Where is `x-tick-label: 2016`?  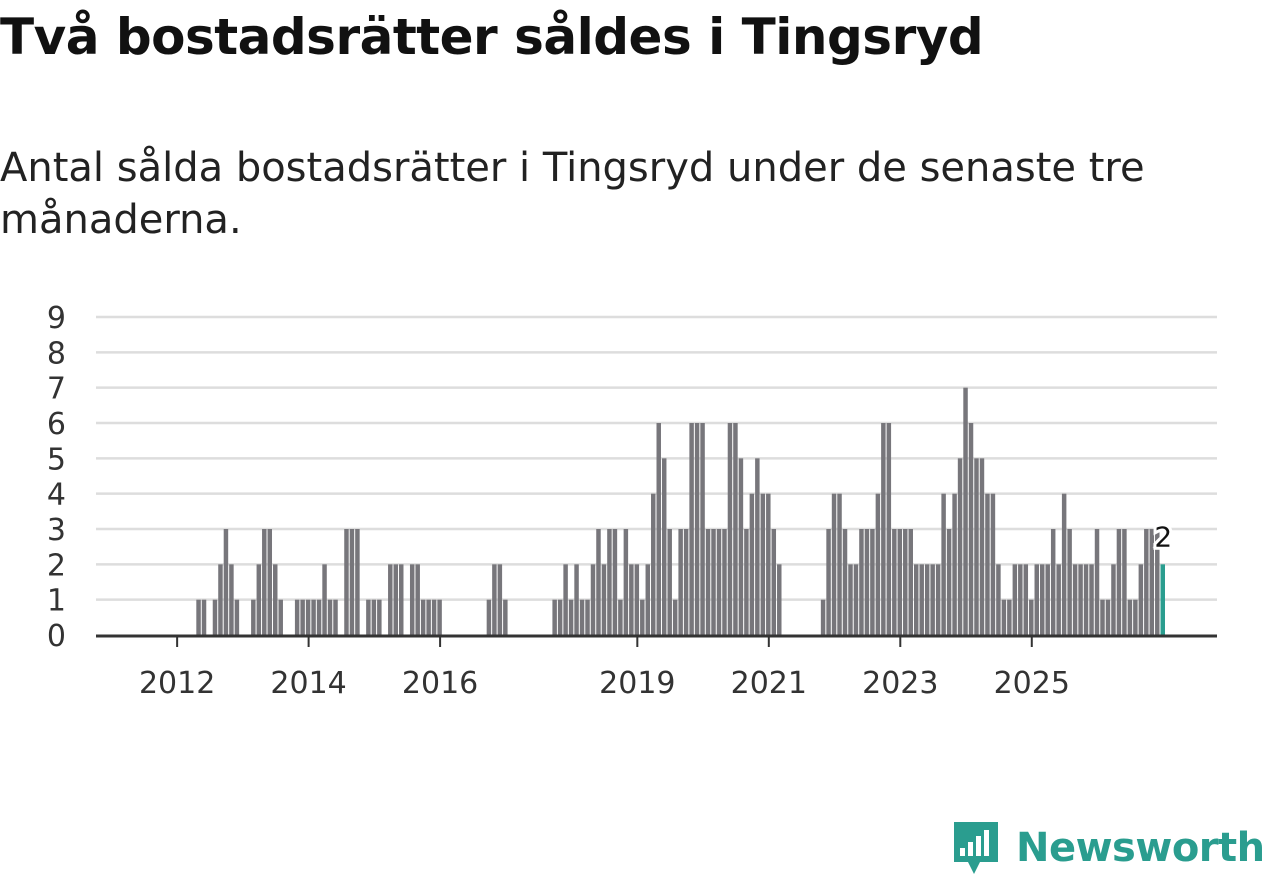 x-tick-label: 2016 is located at coordinates (440, 683).